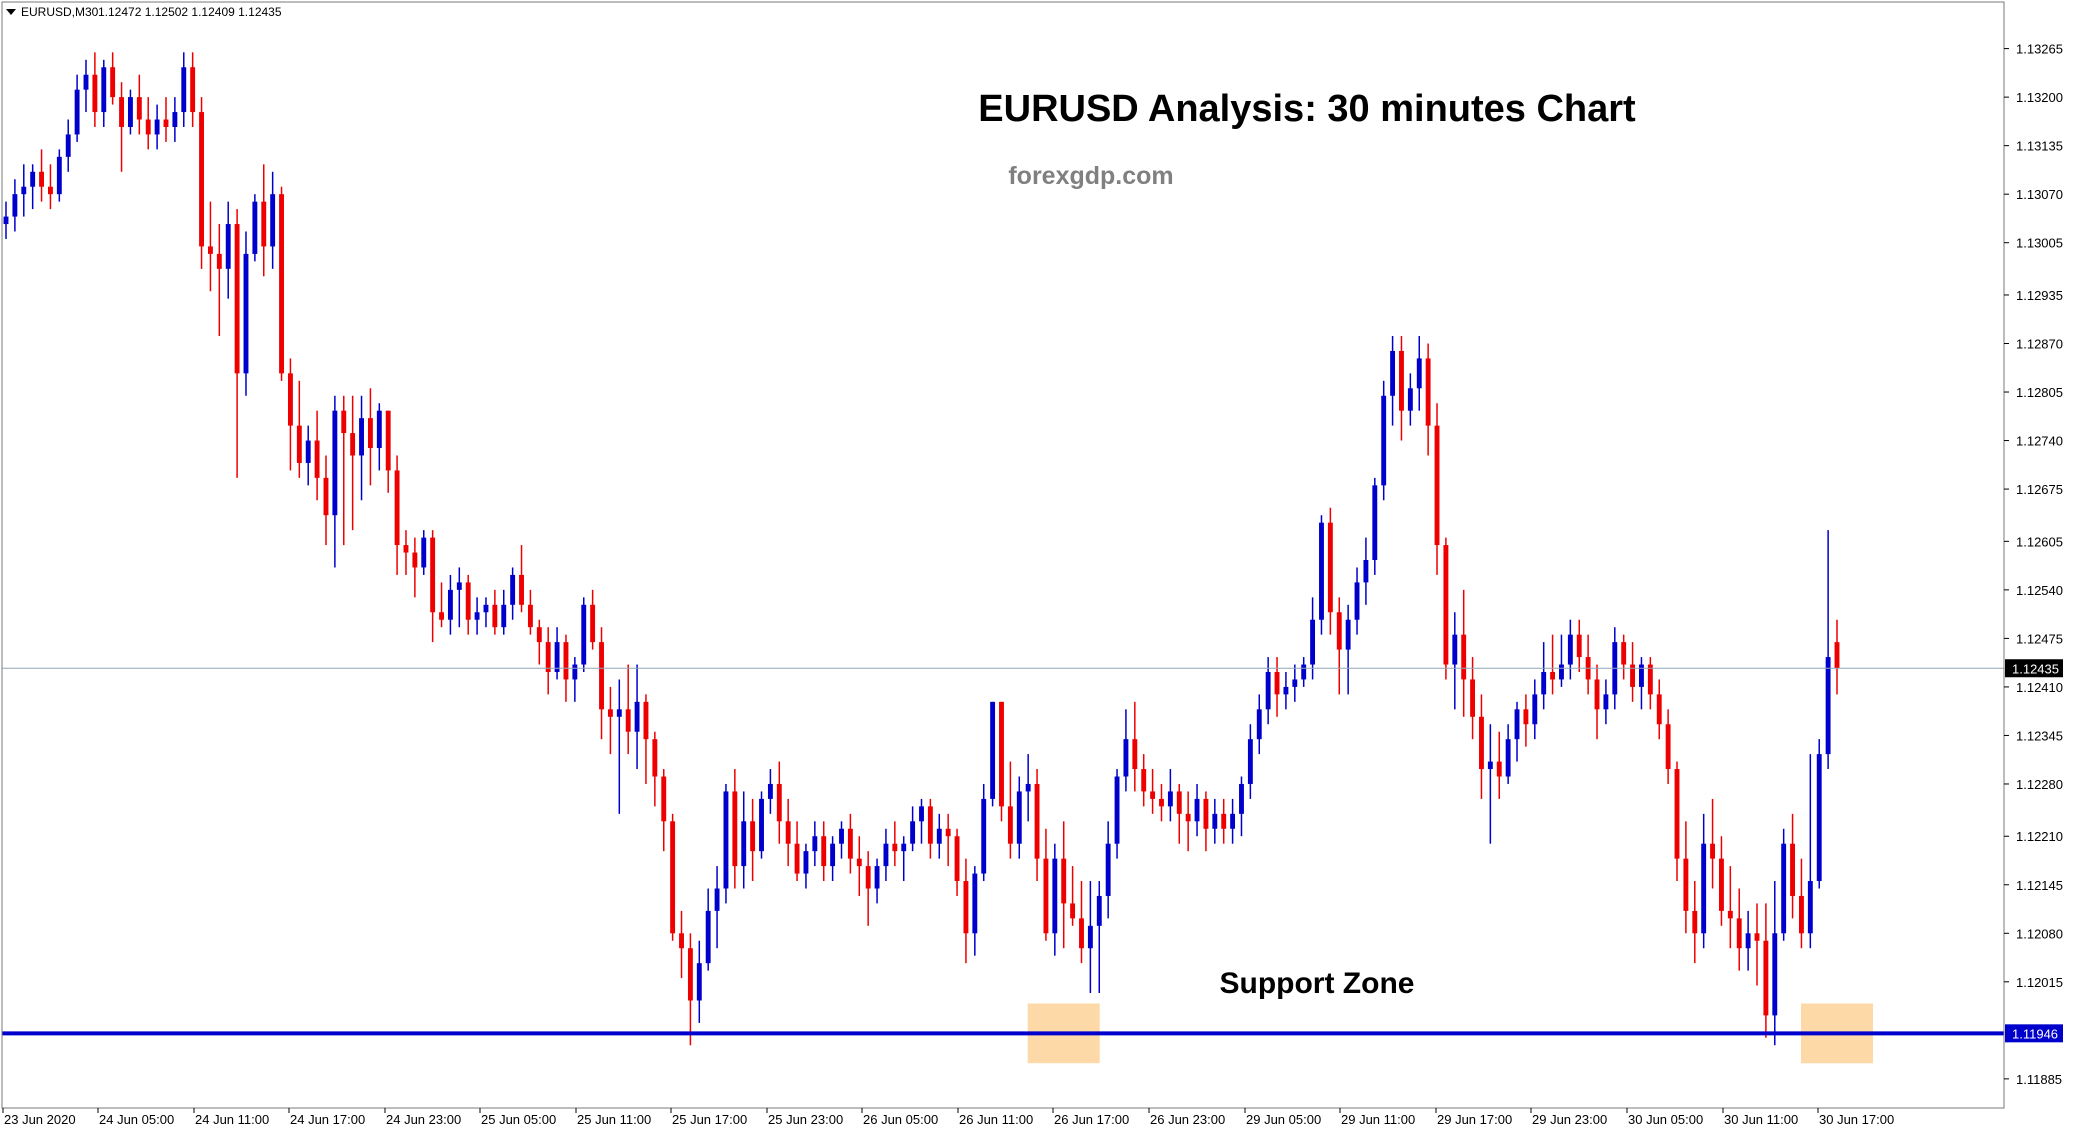 This screenshot has width=2076, height=1138. I want to click on x-tick-label: 30 Jun 11:00, so click(1761, 1119).